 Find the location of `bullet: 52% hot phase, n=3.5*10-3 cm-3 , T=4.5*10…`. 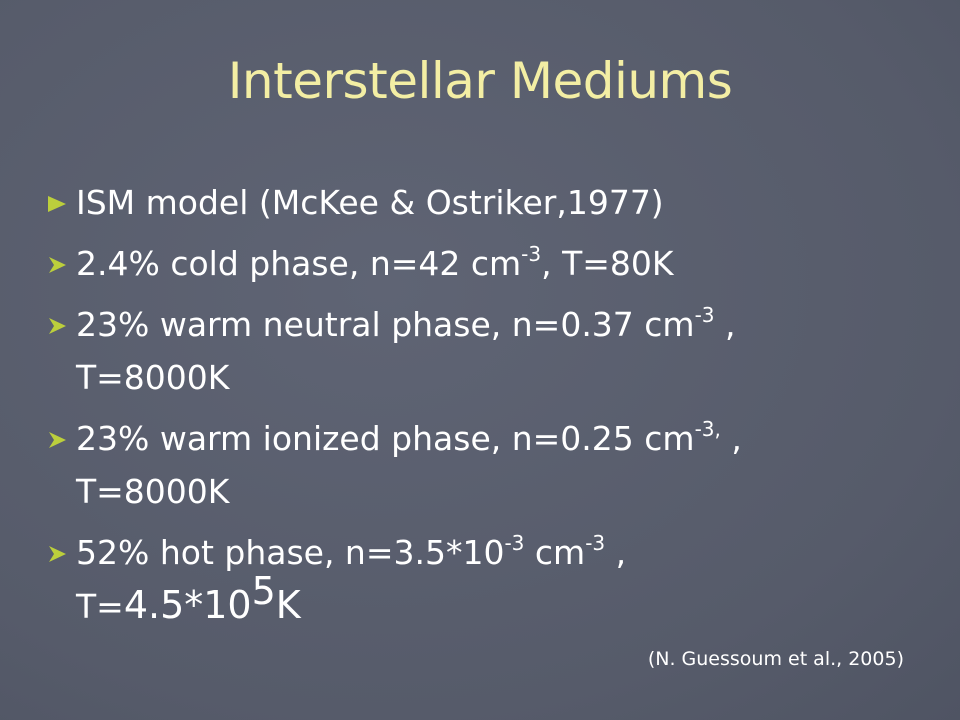

bullet: 52% hot phase, n=3.5*10-3 cm-3 , T=4.5*10… is located at coordinates (486, 579).